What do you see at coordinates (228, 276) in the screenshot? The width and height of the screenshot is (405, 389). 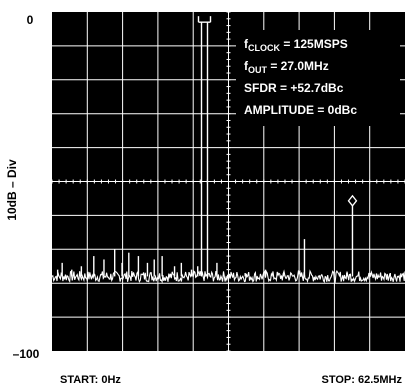 I see `noise-floor-trace` at bounding box center [228, 276].